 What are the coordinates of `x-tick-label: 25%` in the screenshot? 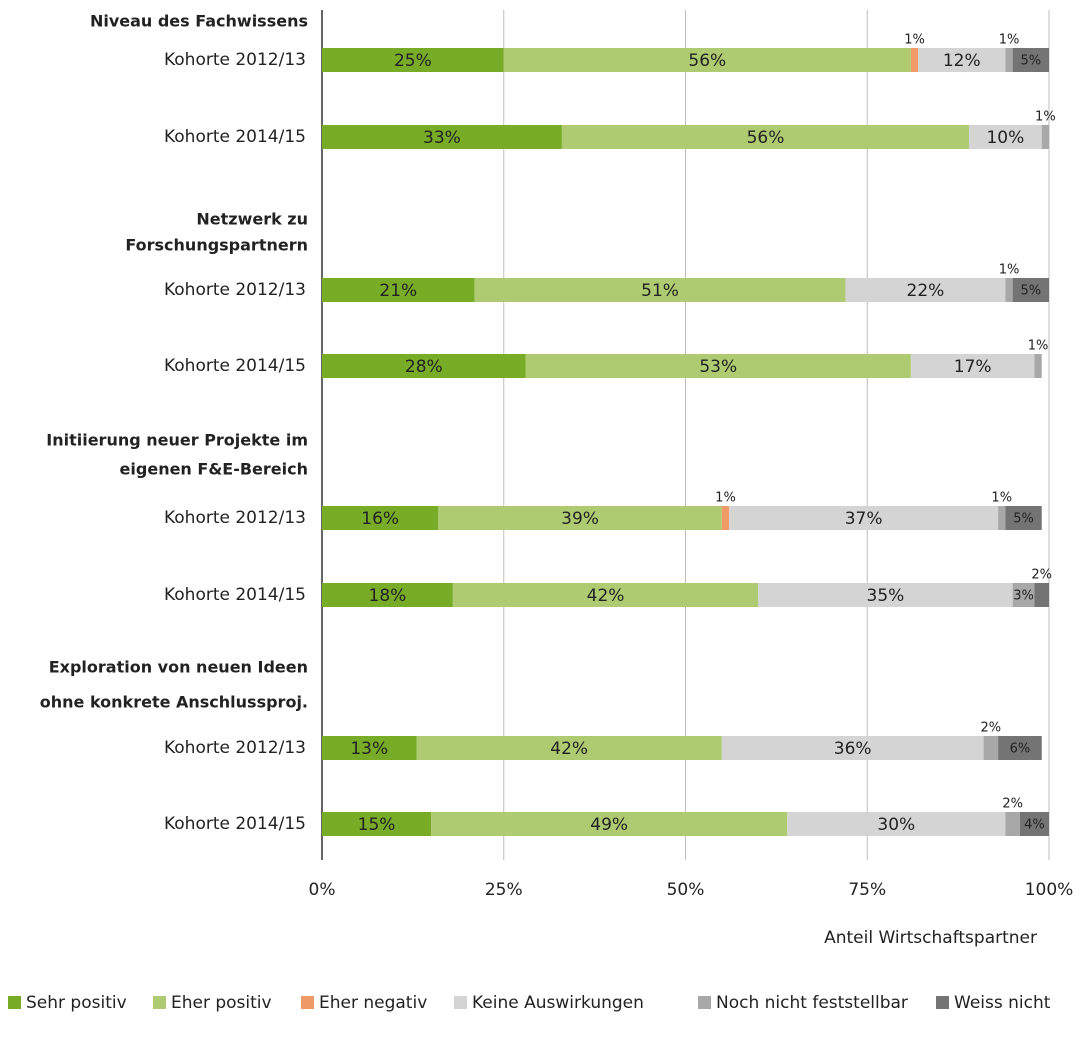 It's located at (504, 890).